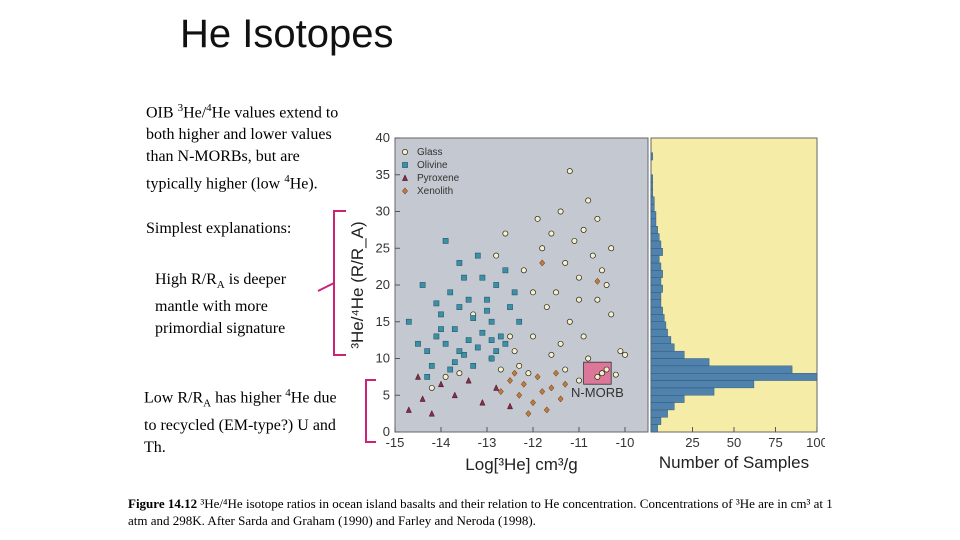 This screenshot has width=960, height=540. I want to click on nmorb-box, so click(597, 373).